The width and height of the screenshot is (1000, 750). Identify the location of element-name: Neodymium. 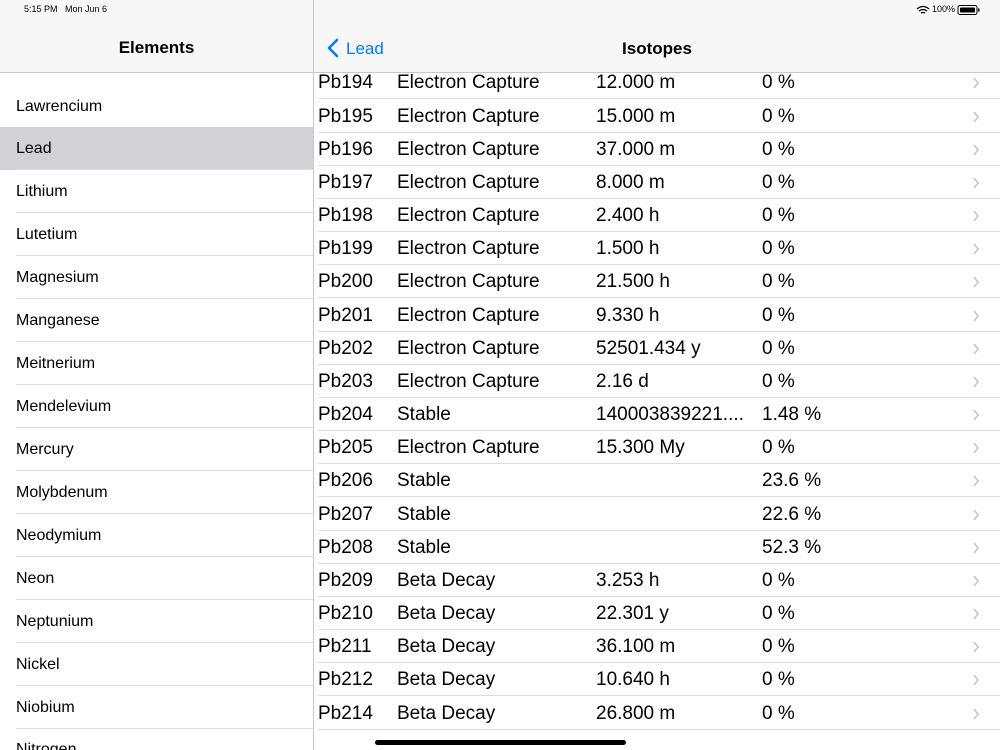
(59, 535).